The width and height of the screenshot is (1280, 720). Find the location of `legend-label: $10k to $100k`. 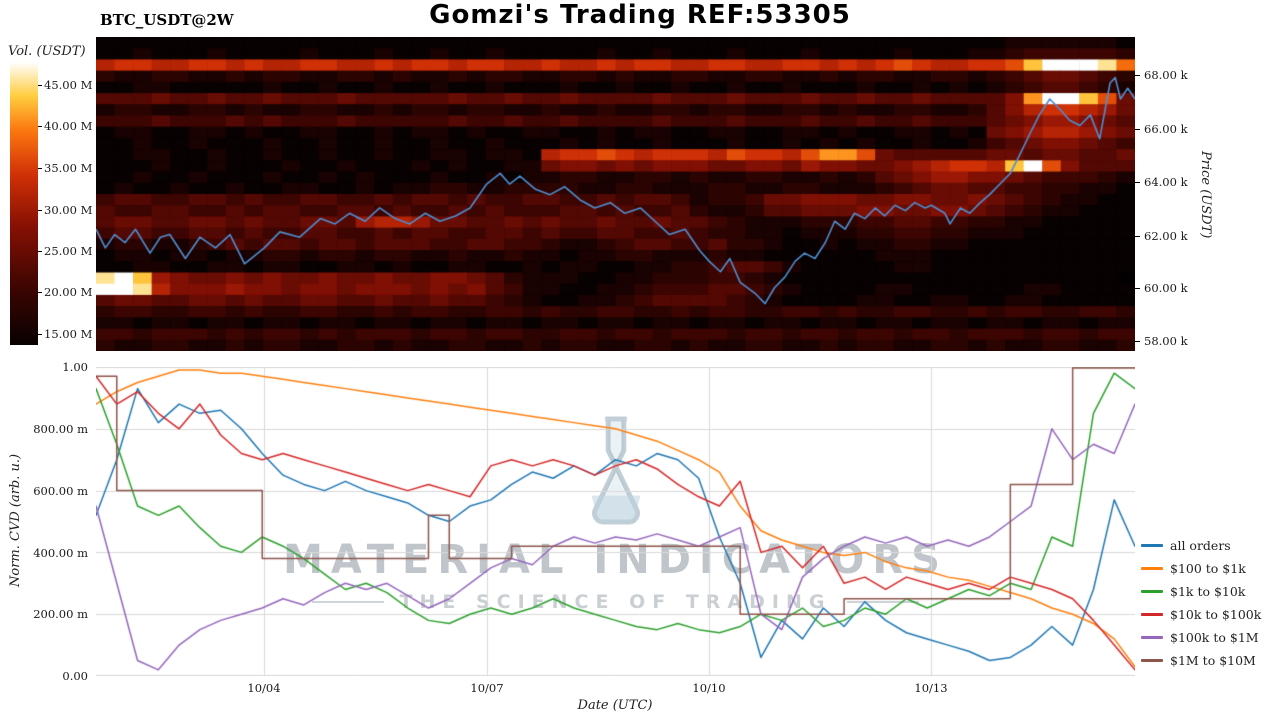

legend-label: $10k to $100k is located at coordinates (1216, 614).